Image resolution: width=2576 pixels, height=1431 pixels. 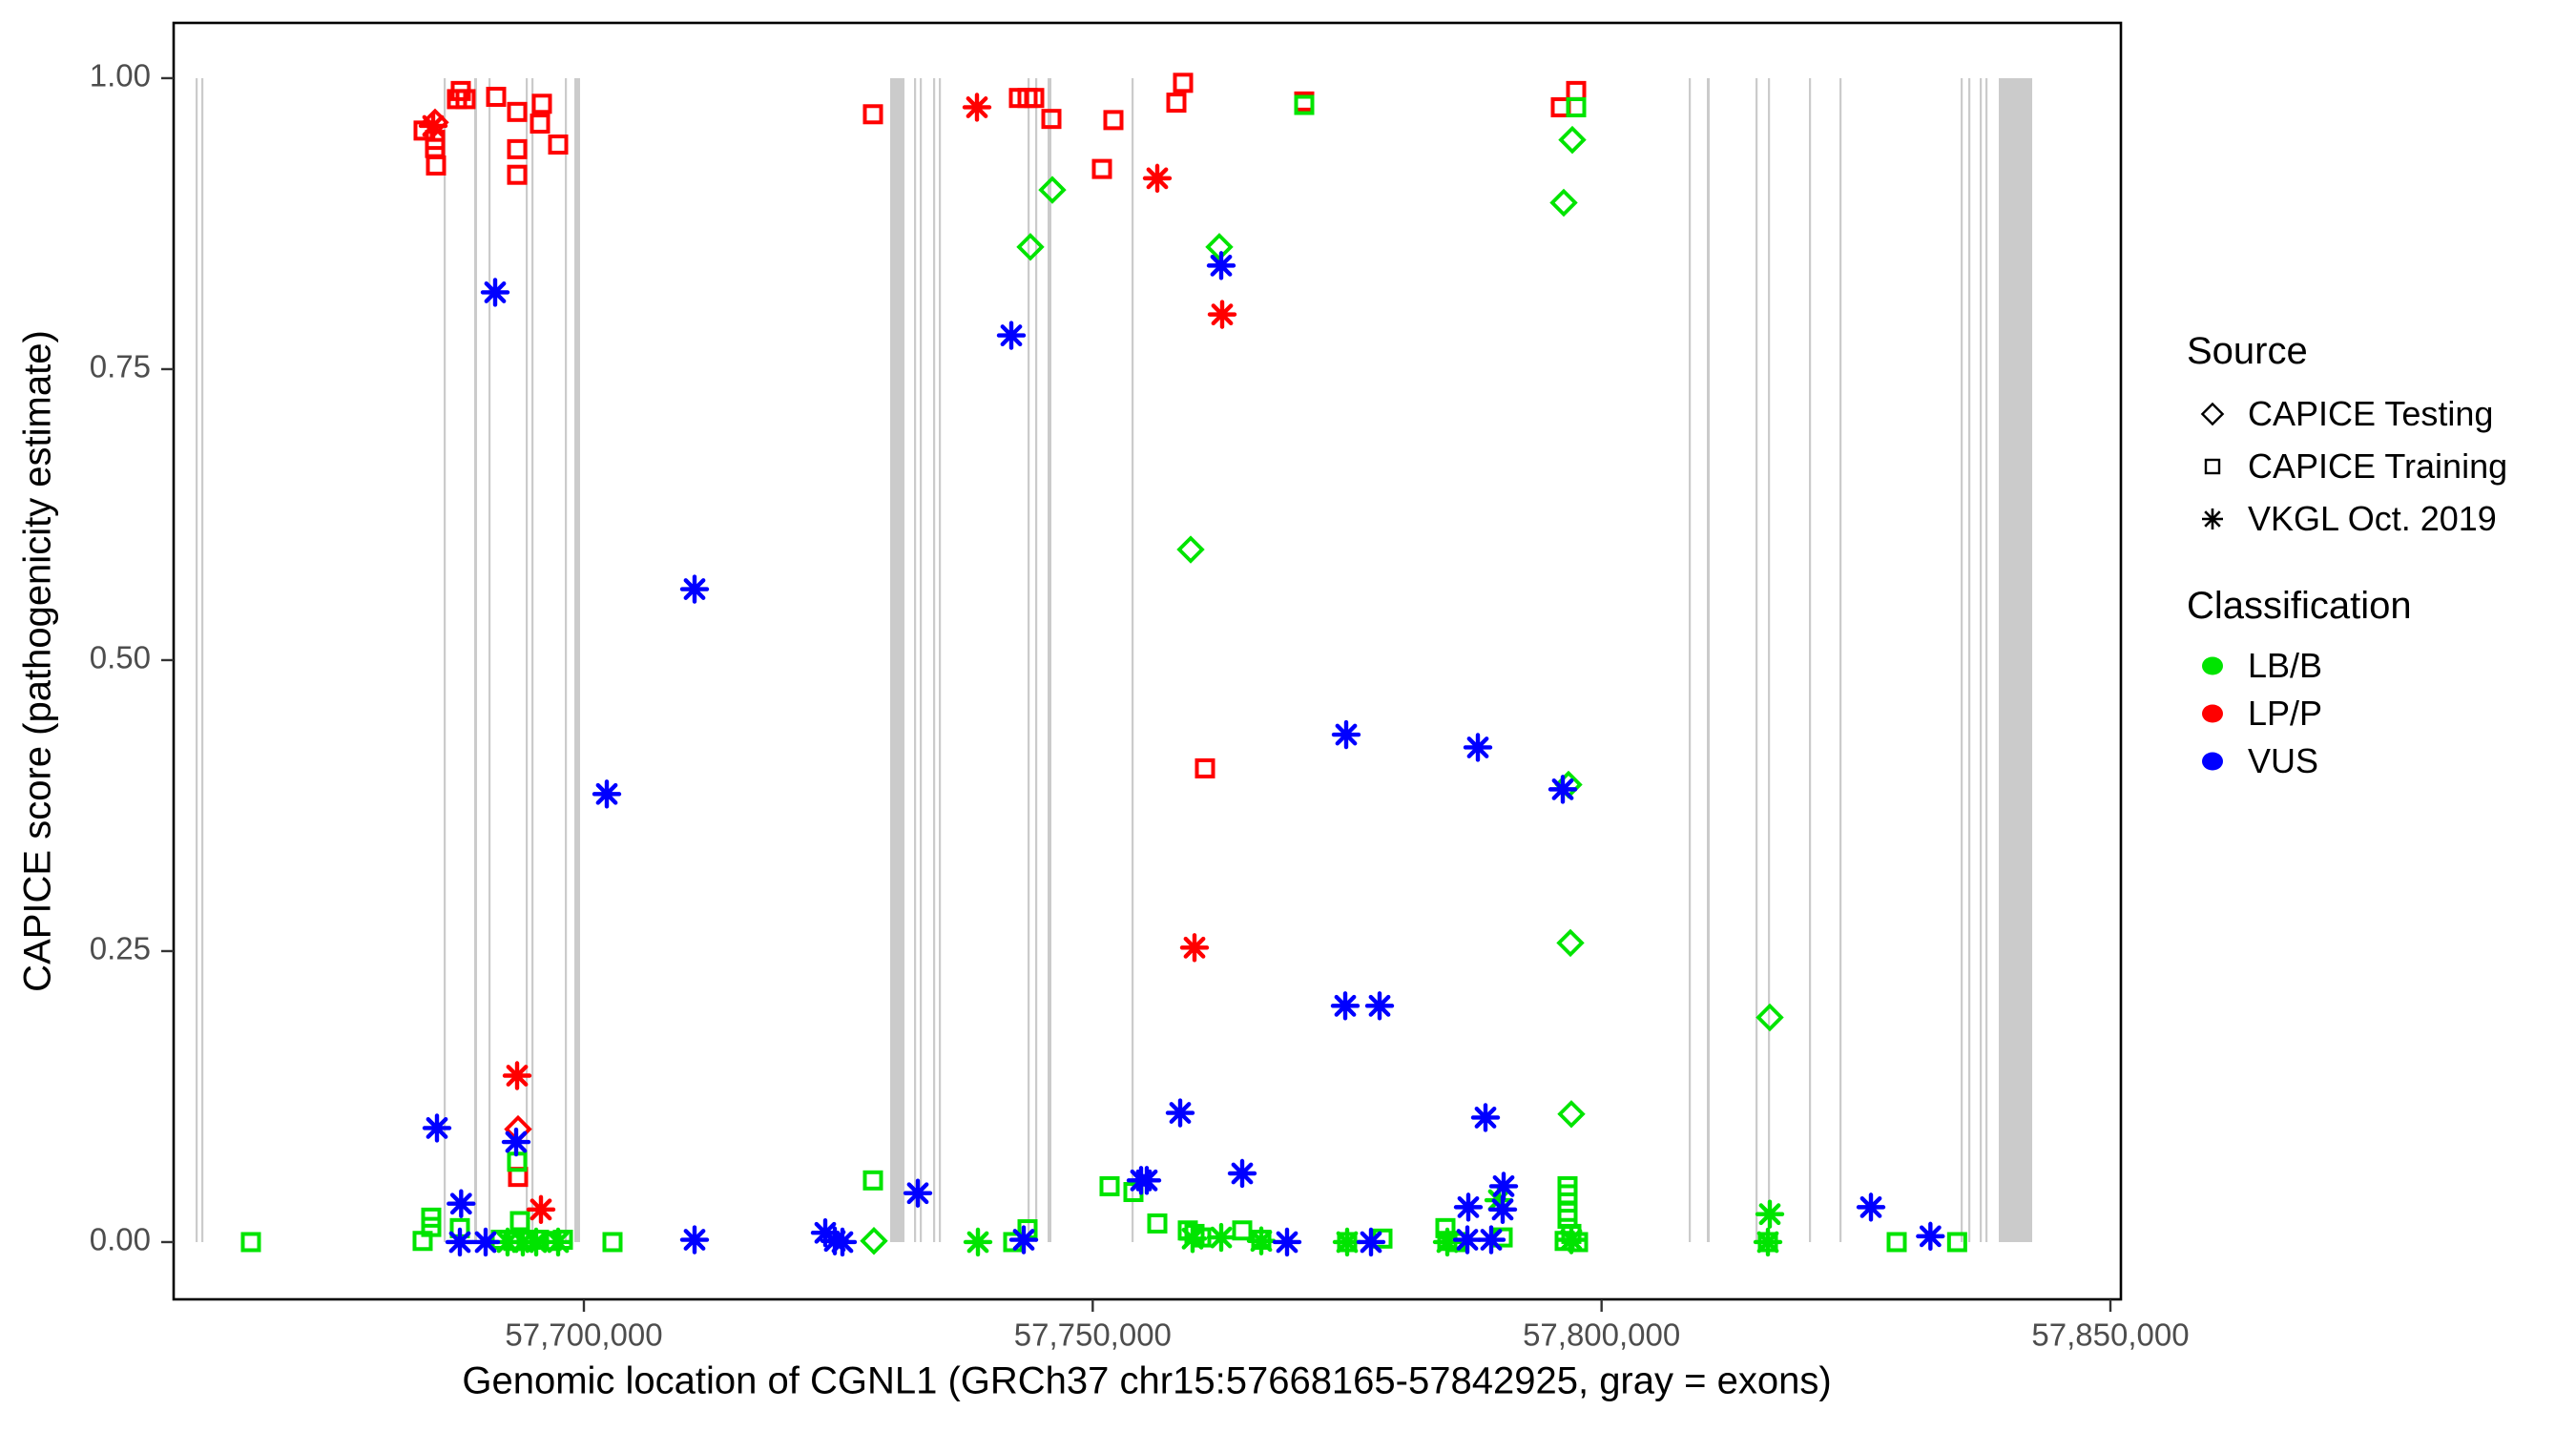 I want to click on legend-label: CAPICE Testing, so click(x=2371, y=413).